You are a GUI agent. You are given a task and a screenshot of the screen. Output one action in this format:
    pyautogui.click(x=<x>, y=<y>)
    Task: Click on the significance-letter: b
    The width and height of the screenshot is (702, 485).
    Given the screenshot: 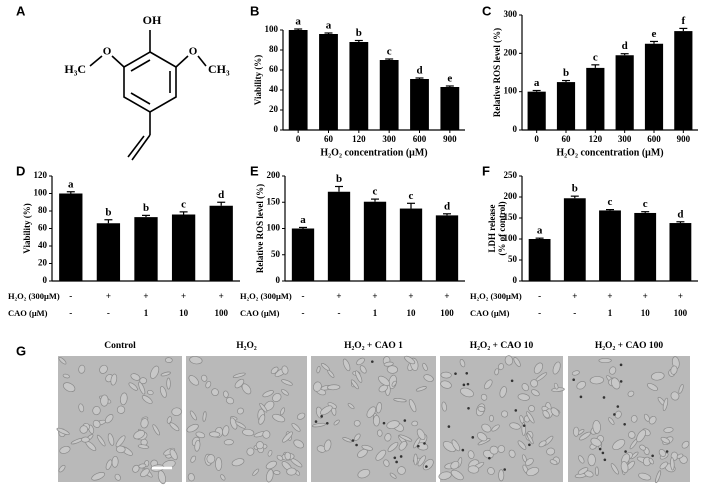 What is the action you would take?
    pyautogui.click(x=108, y=212)
    